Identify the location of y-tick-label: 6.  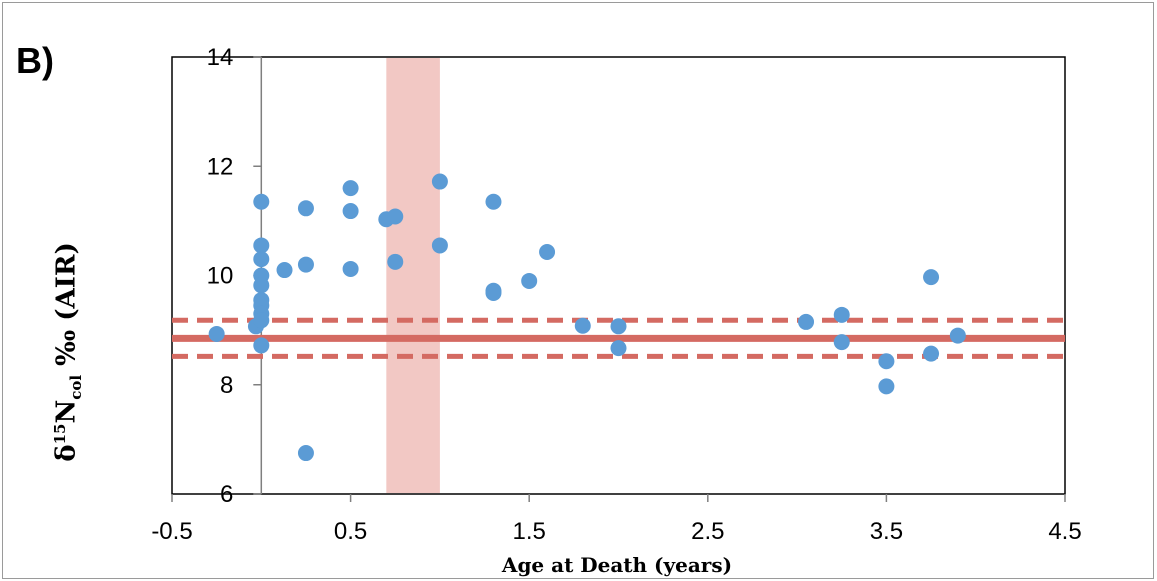
(226, 494).